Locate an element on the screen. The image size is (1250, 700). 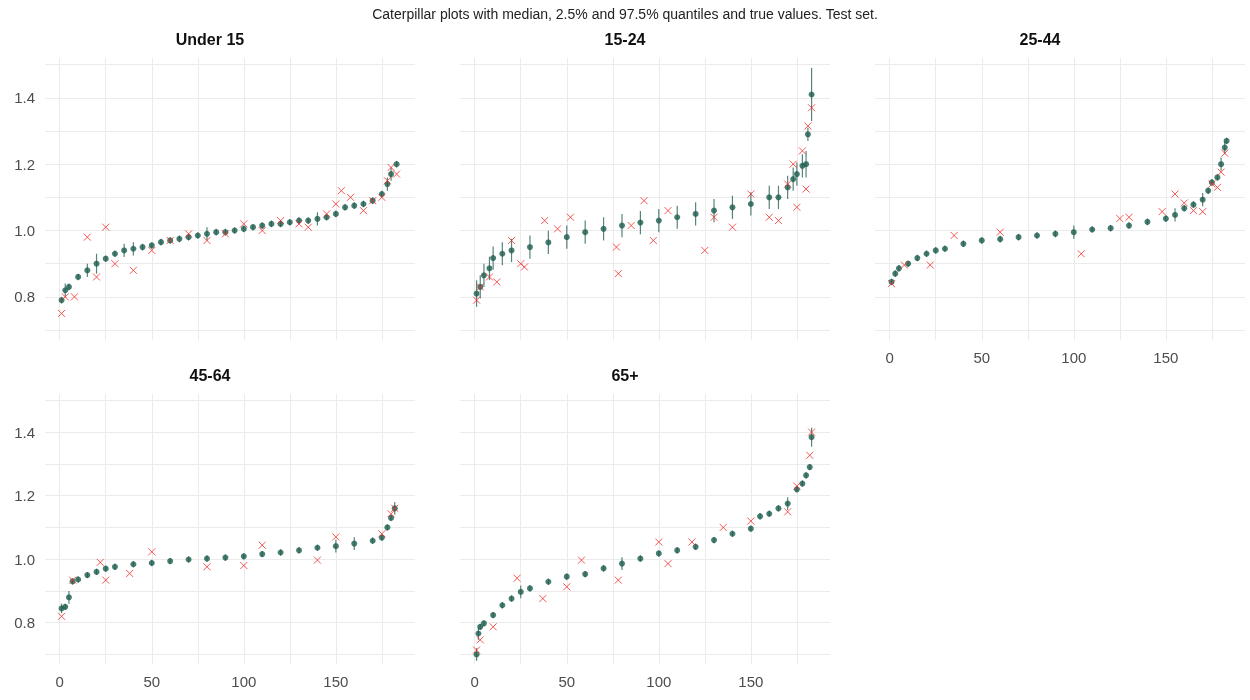
chart-title: 25-44 is located at coordinates (1040, 39).